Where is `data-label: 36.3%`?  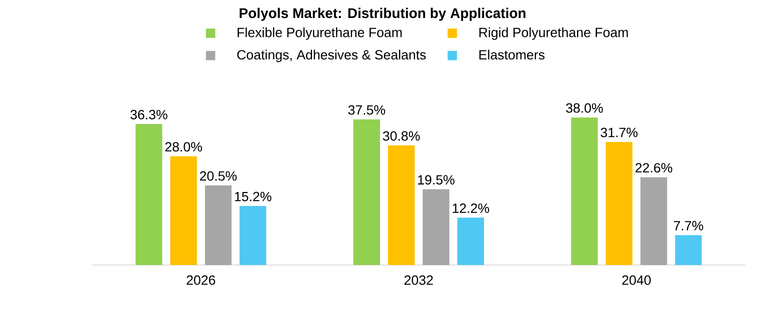
data-label: 36.3% is located at coordinates (149, 115).